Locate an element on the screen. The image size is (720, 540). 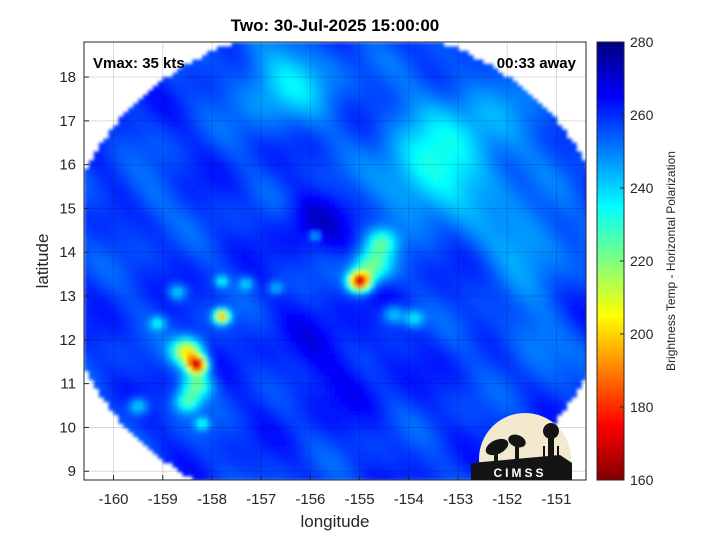
x-tick-label: -151 is located at coordinates (556, 499).